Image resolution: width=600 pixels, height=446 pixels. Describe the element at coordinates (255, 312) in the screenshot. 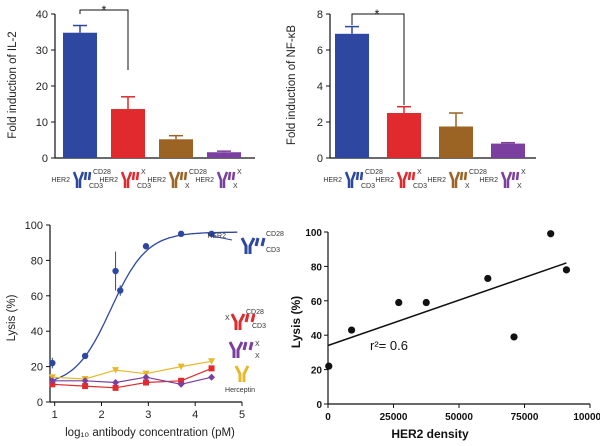

I see `legend-red-top: CD28` at that location.